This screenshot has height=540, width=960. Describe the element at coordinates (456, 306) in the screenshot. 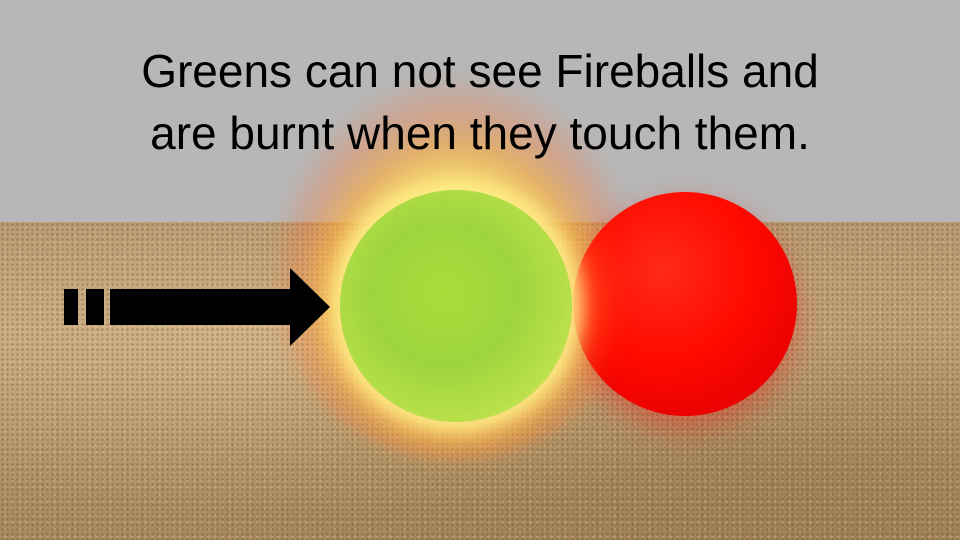

I see `green-ball` at that location.